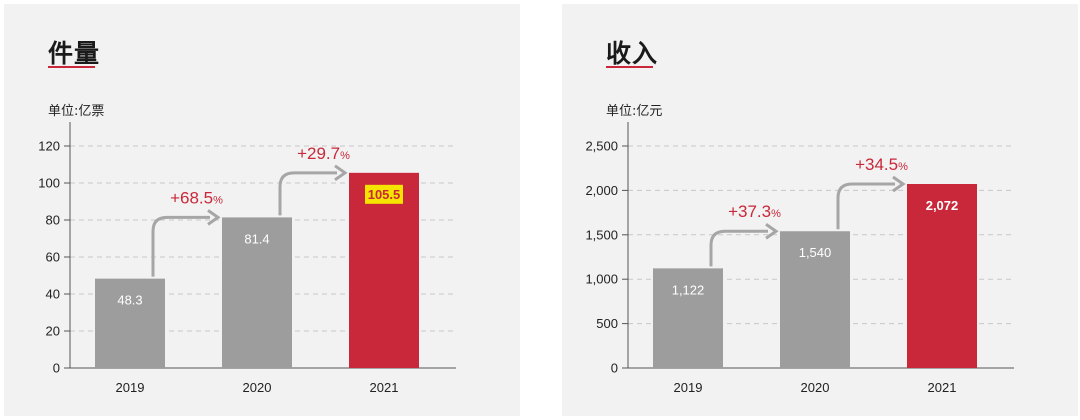 The image size is (1080, 420). I want to click on chart-title: 件量, so click(74, 53).